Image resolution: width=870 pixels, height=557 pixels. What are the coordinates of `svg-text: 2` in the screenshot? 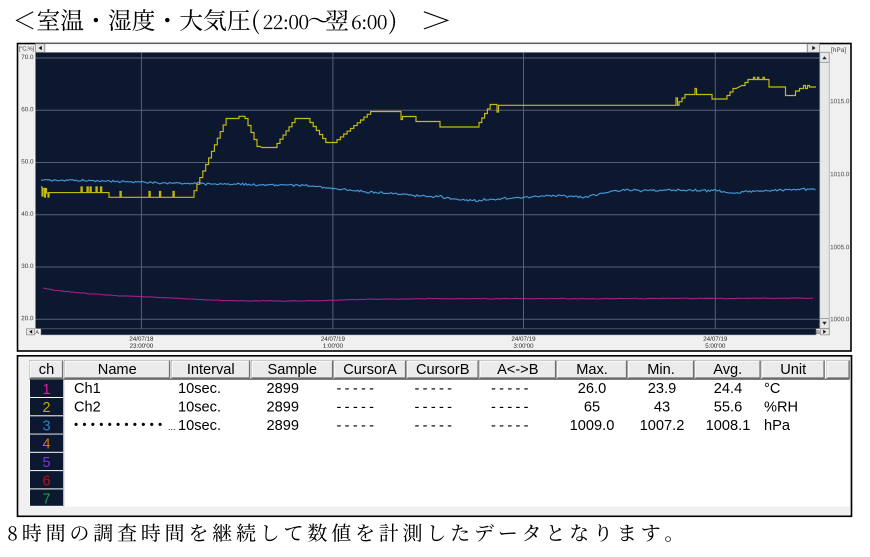 It's located at (46, 408).